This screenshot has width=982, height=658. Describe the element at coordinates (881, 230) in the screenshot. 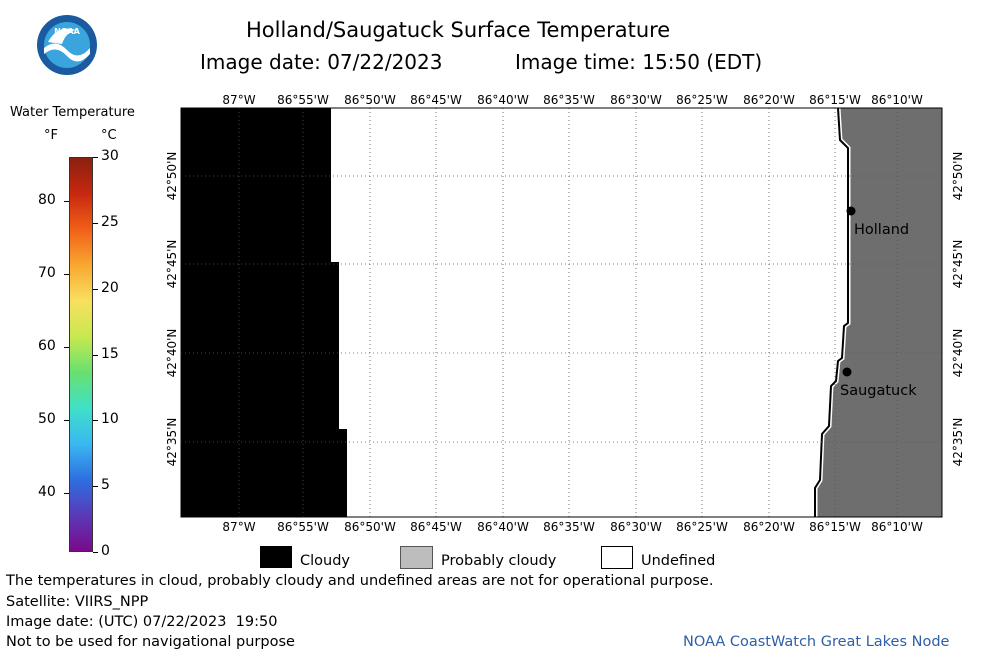

I see `city-label: Holland` at that location.